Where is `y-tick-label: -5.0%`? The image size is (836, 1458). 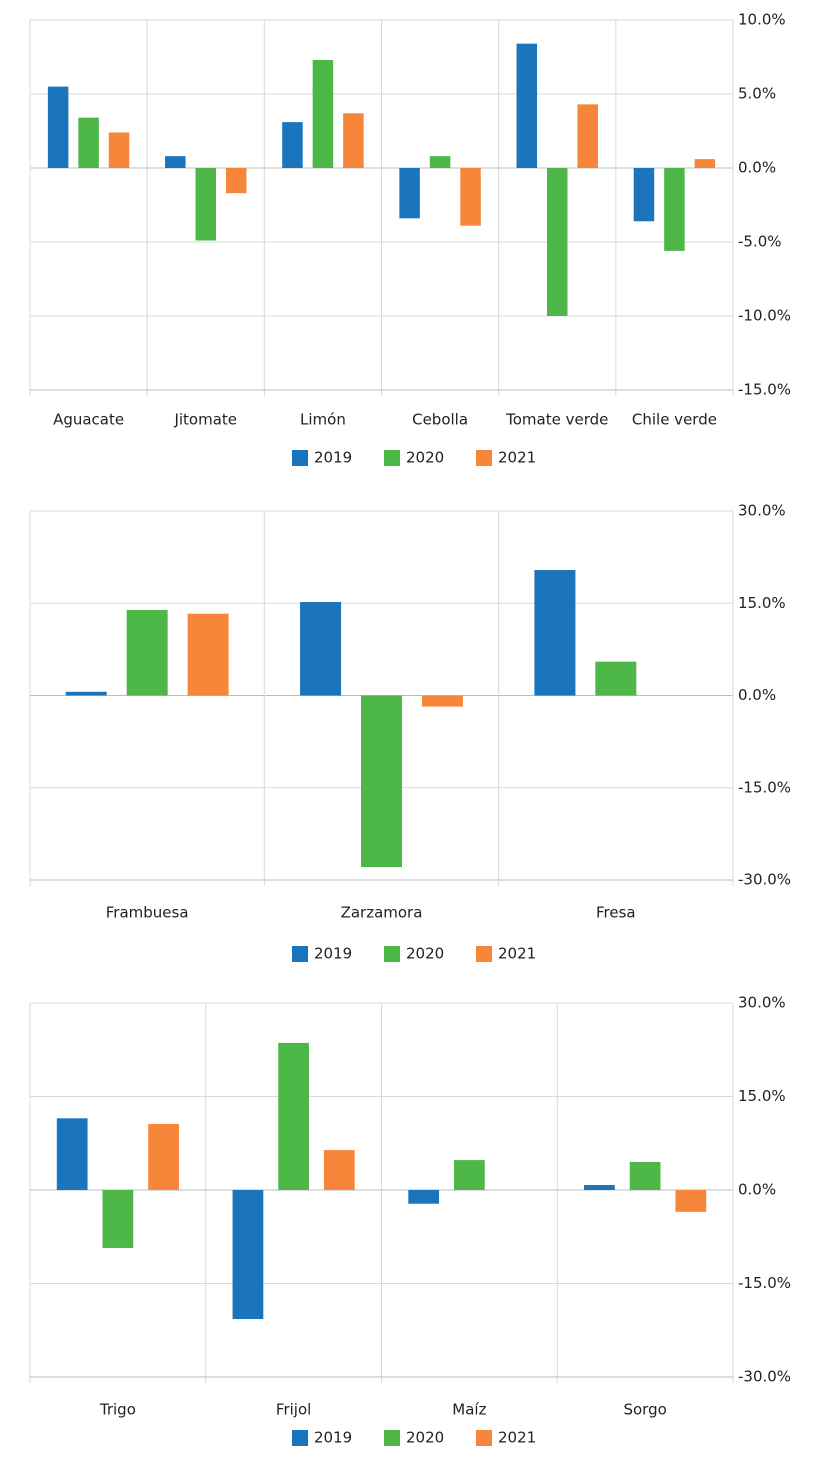
y-tick-label: -5.0% is located at coordinates (760, 242).